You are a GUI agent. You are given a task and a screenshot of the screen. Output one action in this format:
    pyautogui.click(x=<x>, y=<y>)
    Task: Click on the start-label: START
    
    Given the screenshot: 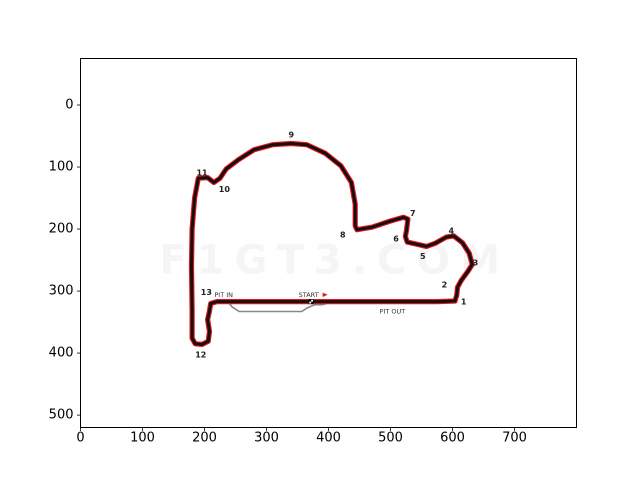 What is the action you would take?
    pyautogui.click(x=309, y=295)
    